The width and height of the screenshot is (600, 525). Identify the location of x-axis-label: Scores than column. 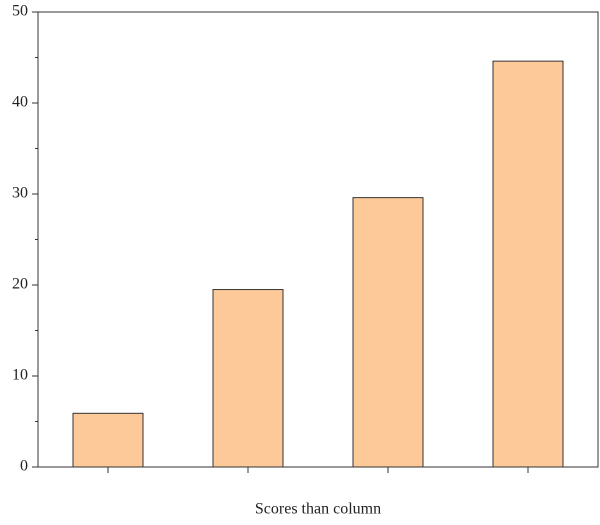
(318, 509).